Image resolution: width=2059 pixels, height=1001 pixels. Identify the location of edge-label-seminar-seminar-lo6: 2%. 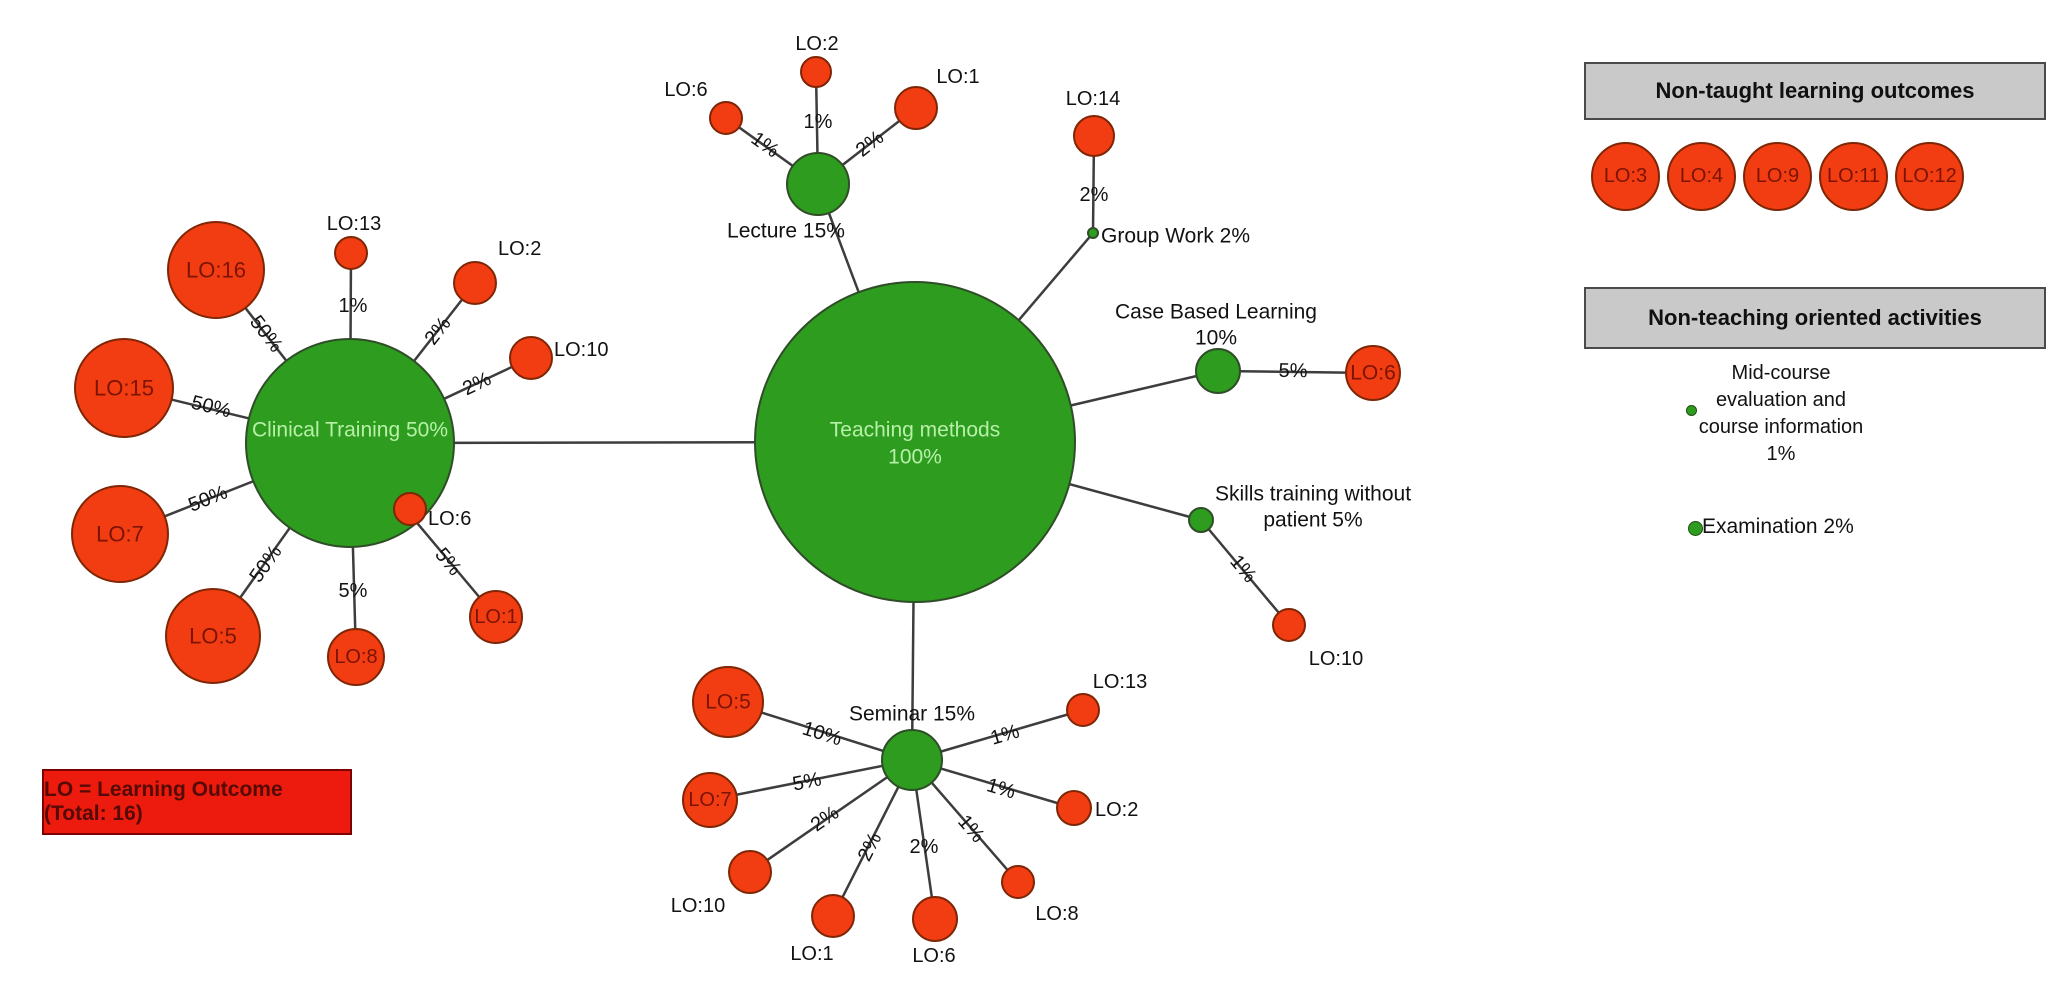
(924, 847).